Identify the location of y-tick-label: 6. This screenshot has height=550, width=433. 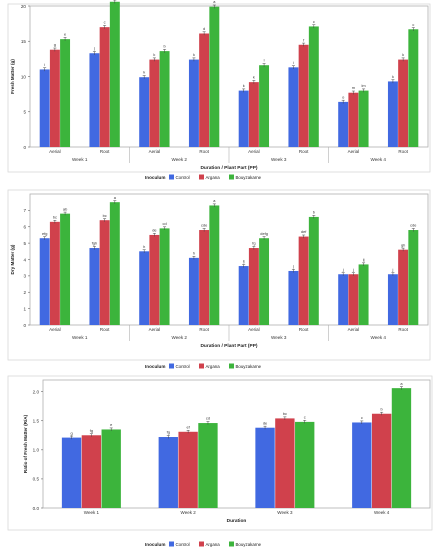
(24, 227).